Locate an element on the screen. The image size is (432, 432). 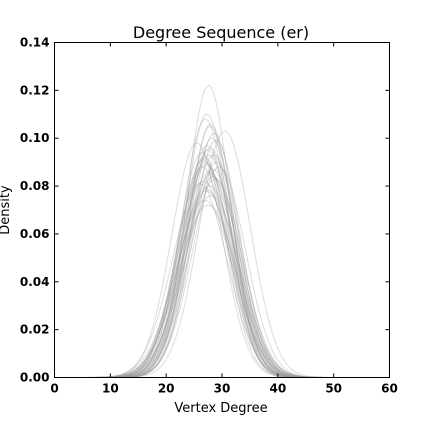
y-tick-label-5: 0.10 is located at coordinates (35, 138).